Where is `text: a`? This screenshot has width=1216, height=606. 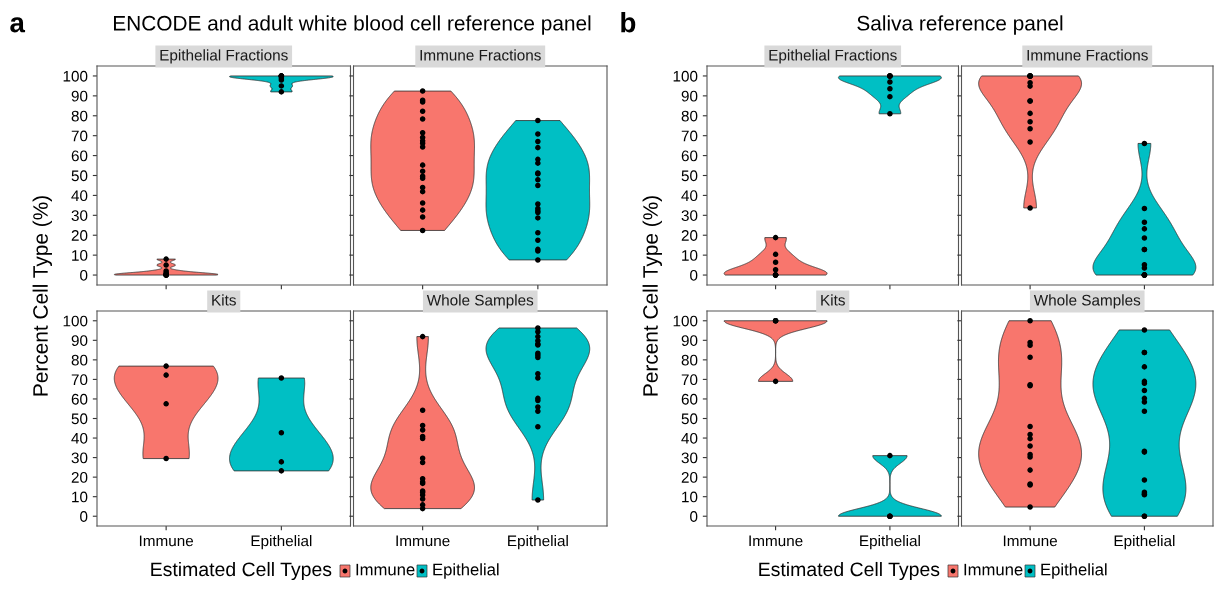 text: a is located at coordinates (18, 25).